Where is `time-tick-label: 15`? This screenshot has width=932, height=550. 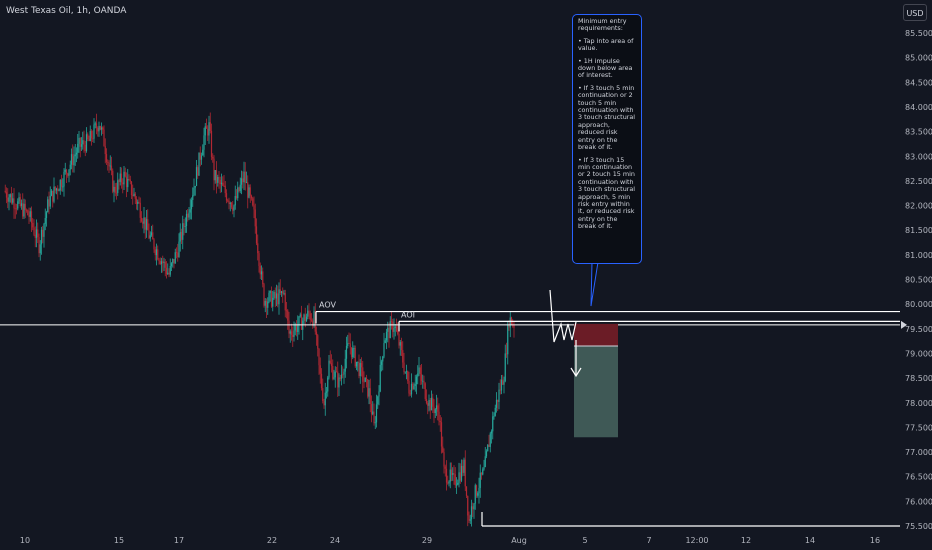
time-tick-label: 15 is located at coordinates (119, 540).